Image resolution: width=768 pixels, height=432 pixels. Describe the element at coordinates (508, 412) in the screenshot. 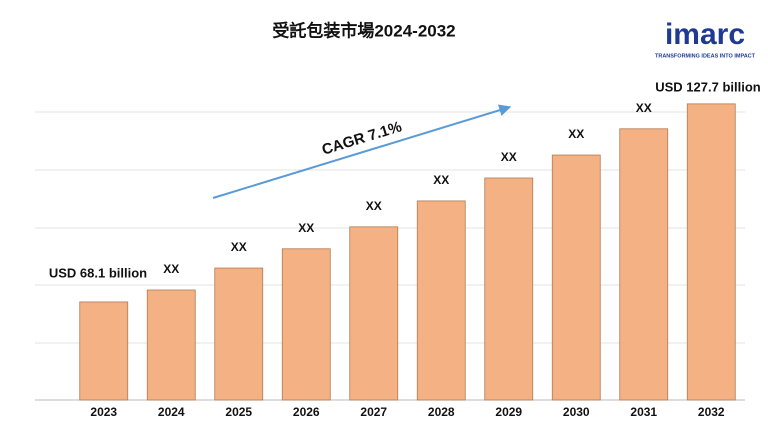

I see `x-tick-label: 2029` at that location.